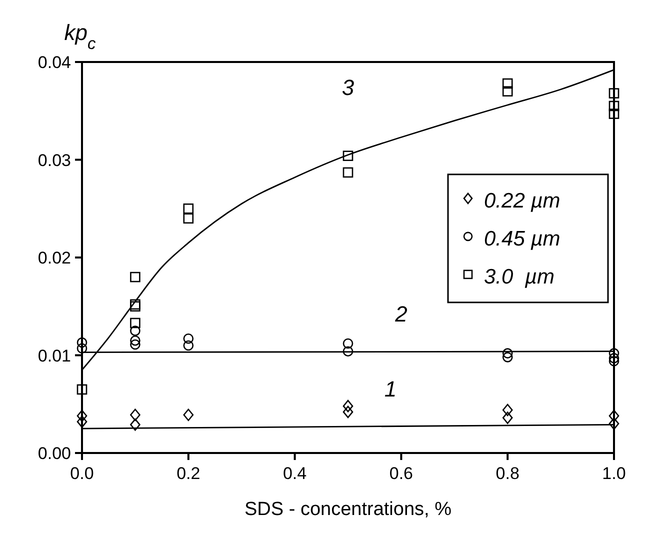 The width and height of the screenshot is (646, 545). What do you see at coordinates (80, 36) in the screenshot?
I see `y-axis-title: kp$_{c}$` at bounding box center [80, 36].